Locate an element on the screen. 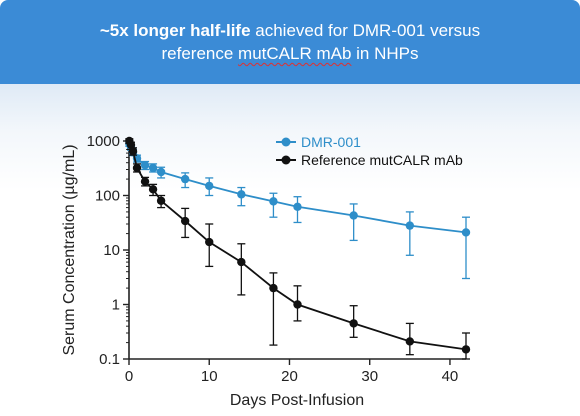  title-line2-squiggle: mutCALR mAb is located at coordinates (295, 53).